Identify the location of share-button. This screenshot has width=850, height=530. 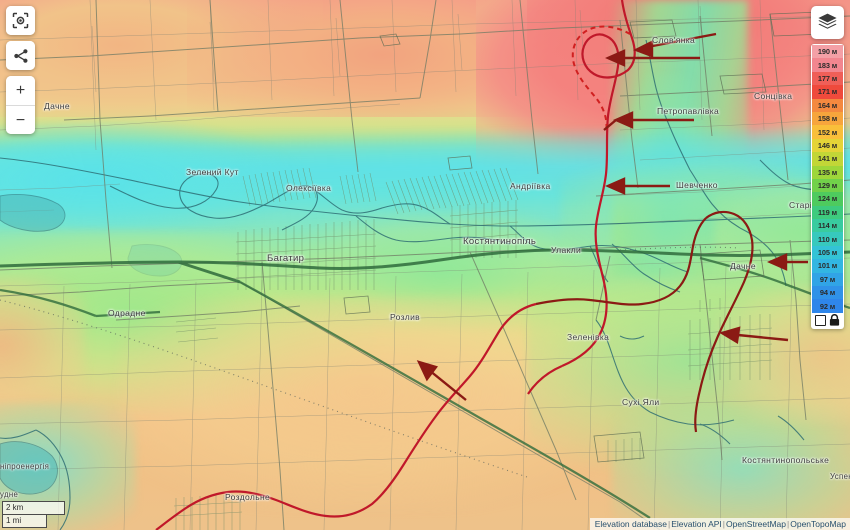
(20, 55).